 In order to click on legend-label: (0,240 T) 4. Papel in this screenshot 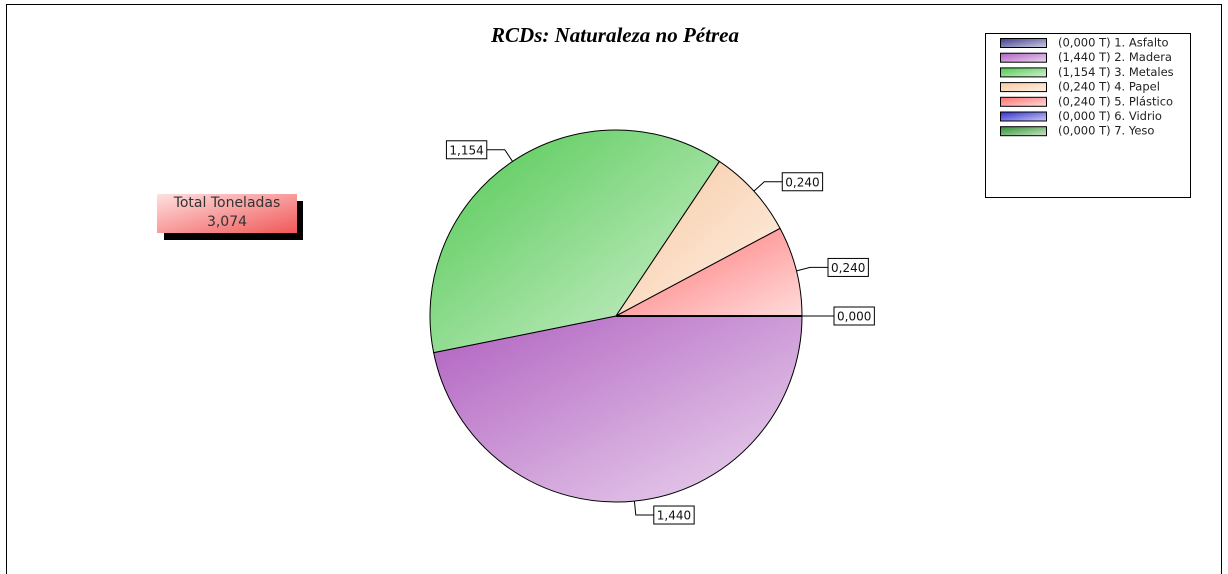, I will do `click(1109, 87)`.